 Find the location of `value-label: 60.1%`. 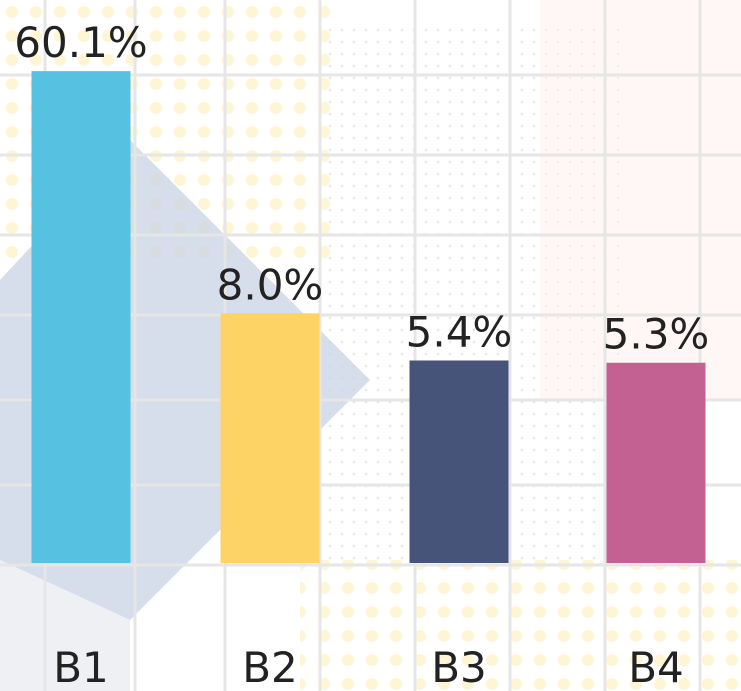

value-label: 60.1% is located at coordinates (80, 42).